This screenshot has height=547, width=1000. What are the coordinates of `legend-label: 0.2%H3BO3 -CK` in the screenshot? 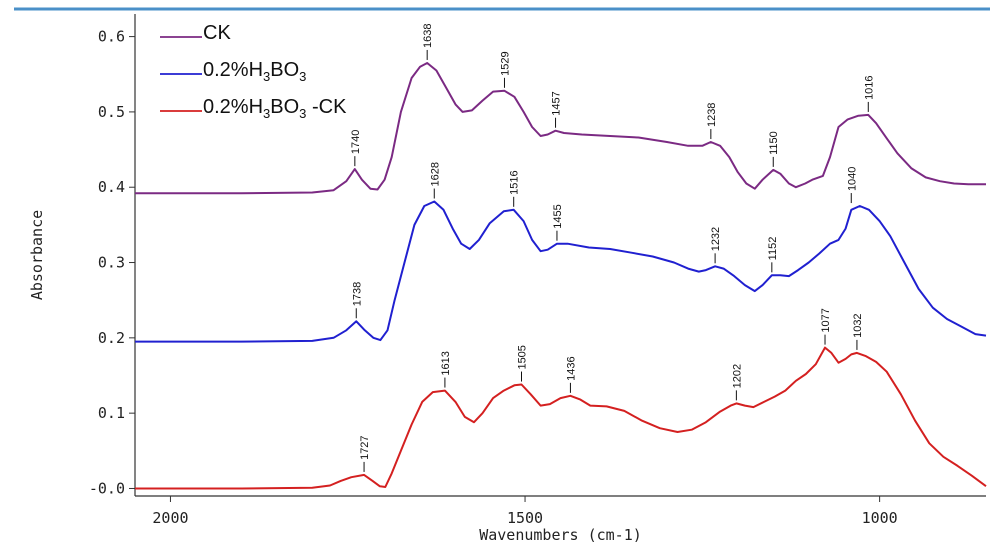 It's located at (275, 108).